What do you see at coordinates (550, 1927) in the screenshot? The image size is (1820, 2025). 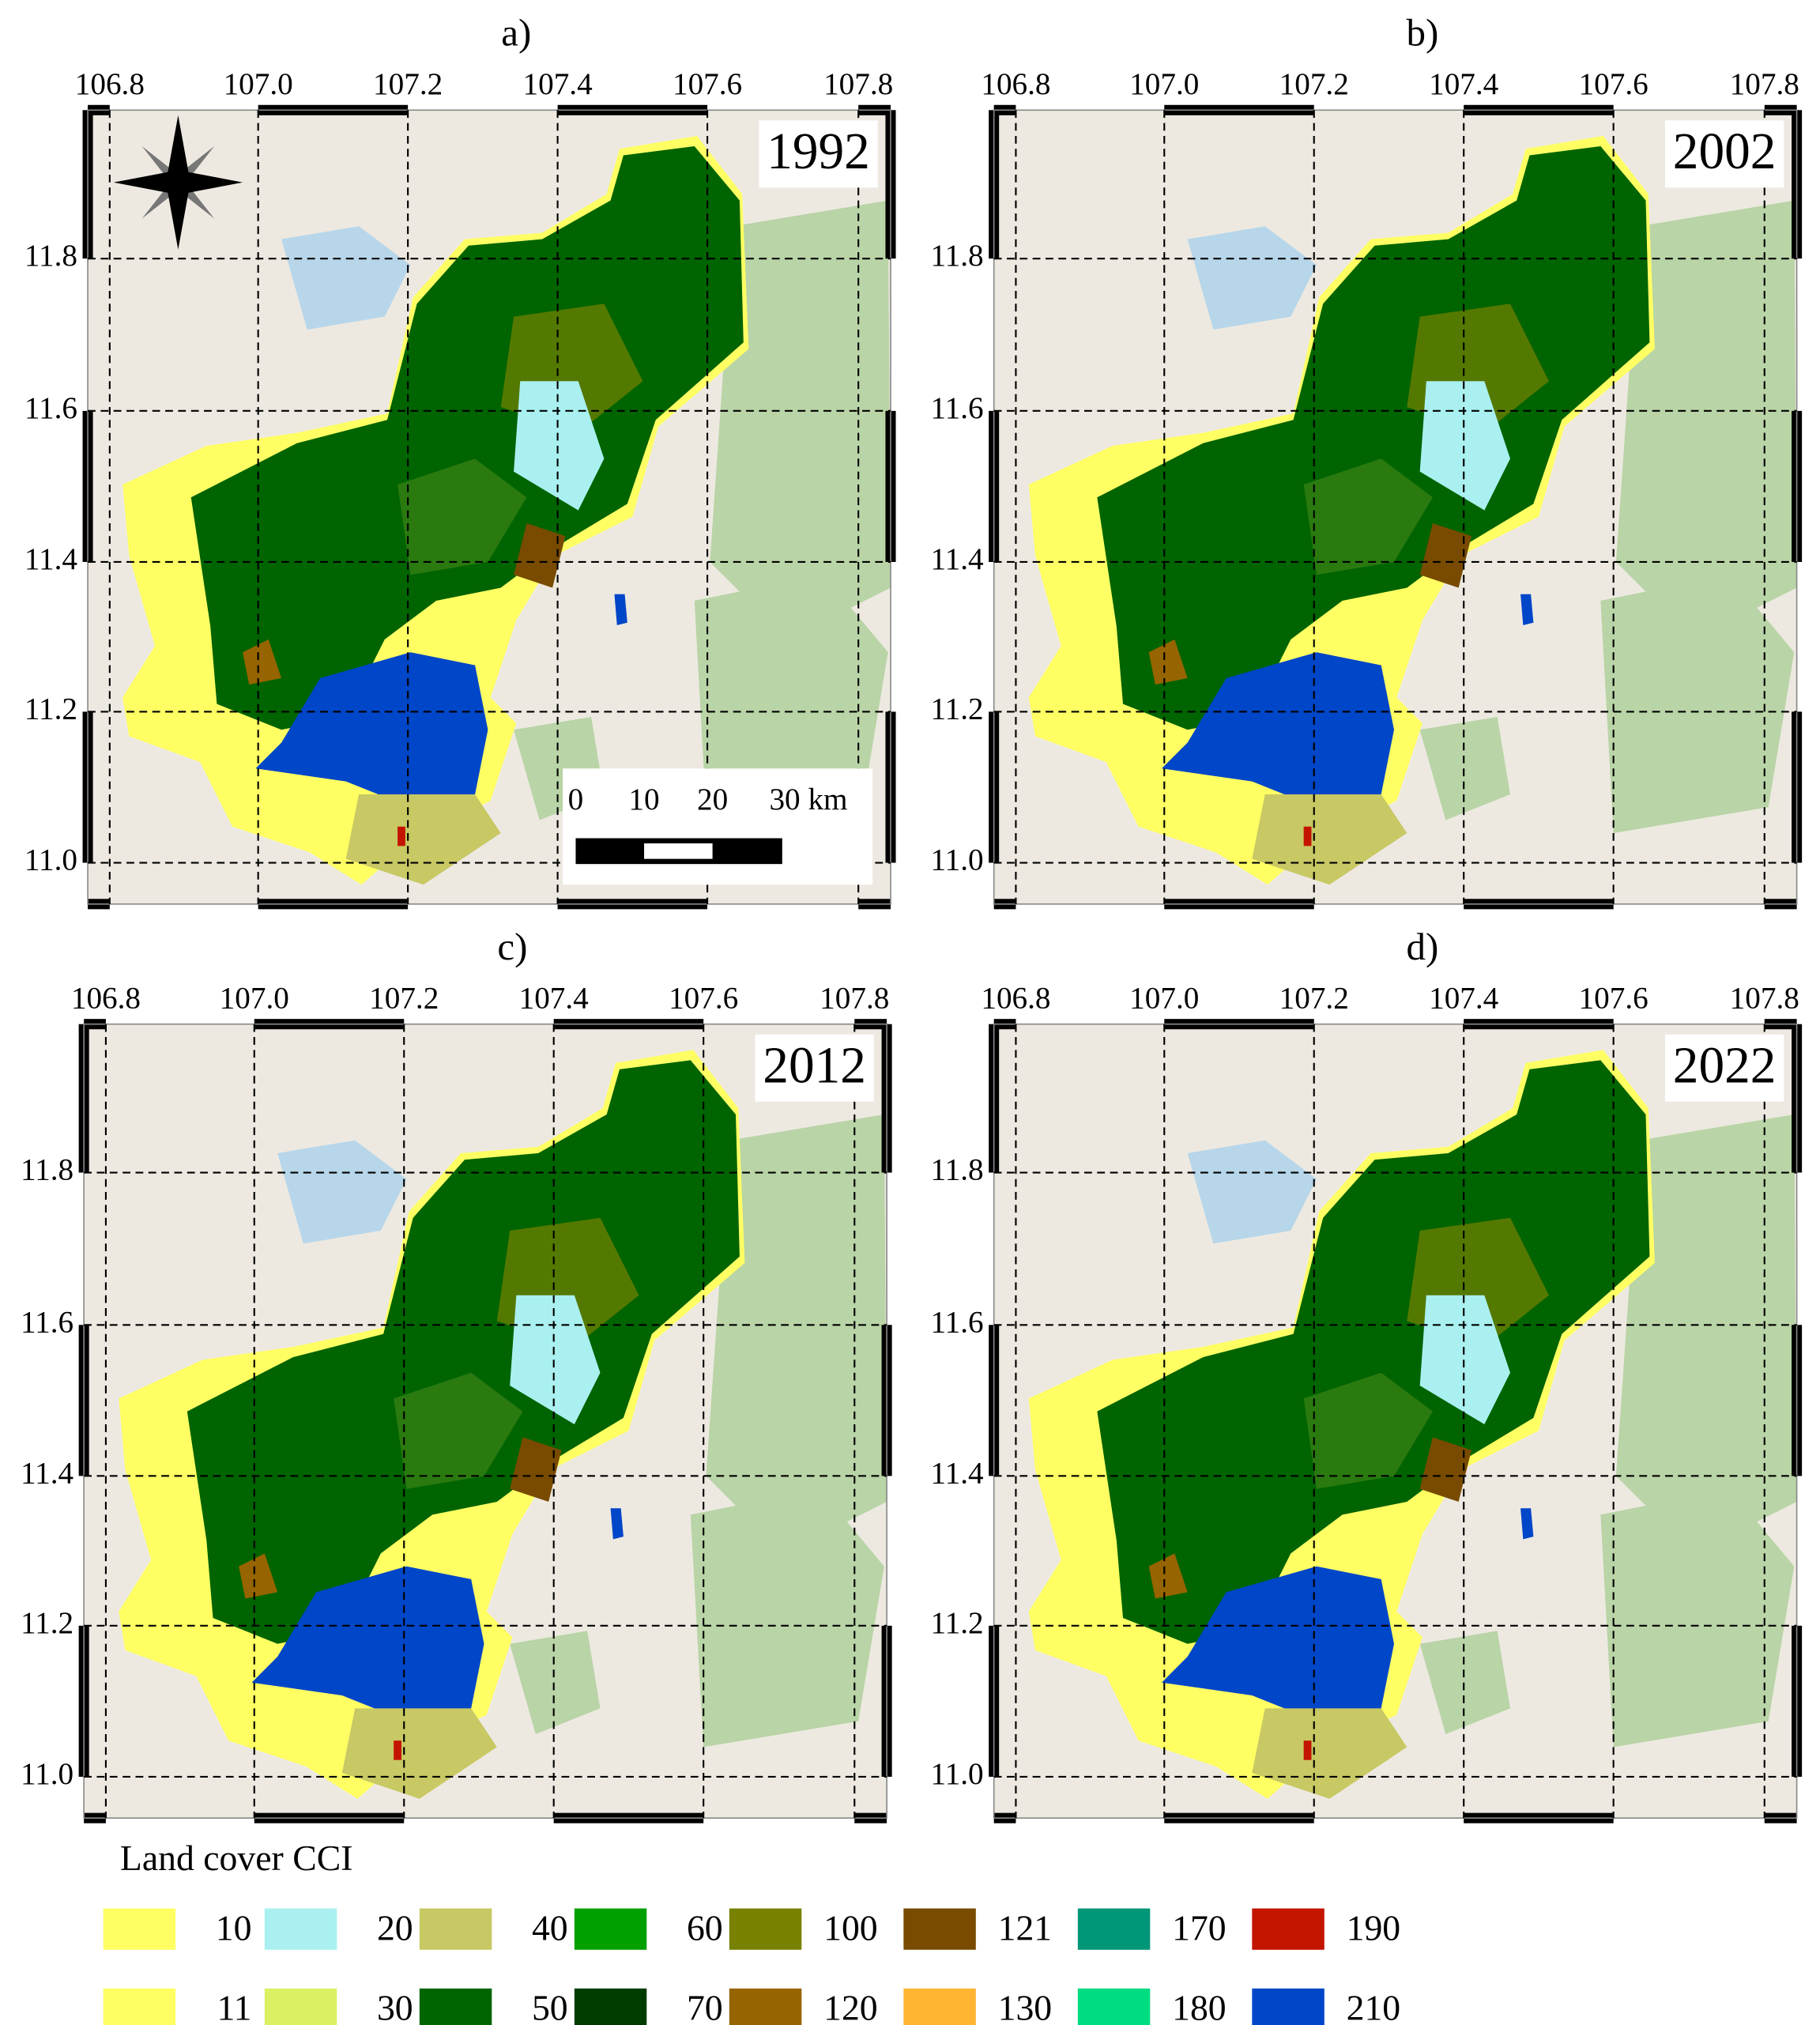 I see `legend-label: 40` at bounding box center [550, 1927].